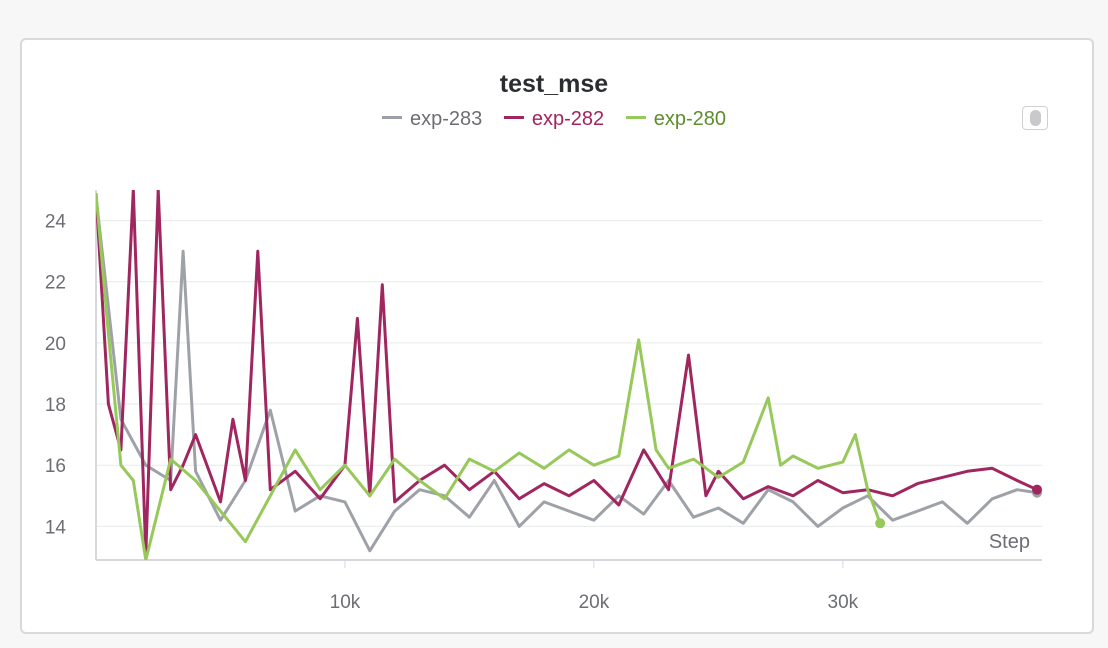 This screenshot has height=648, width=1108. I want to click on y-tick-label: 16, so click(55, 466).